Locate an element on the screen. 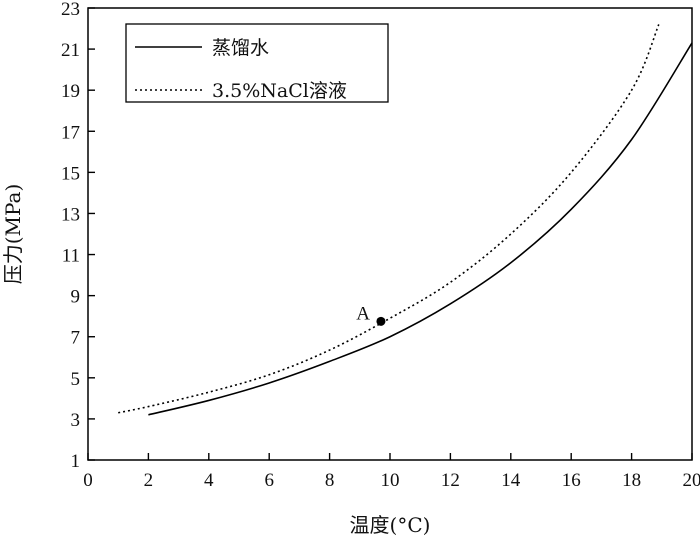 The image size is (700, 542). x-tick-label: 20 is located at coordinates (691, 480).